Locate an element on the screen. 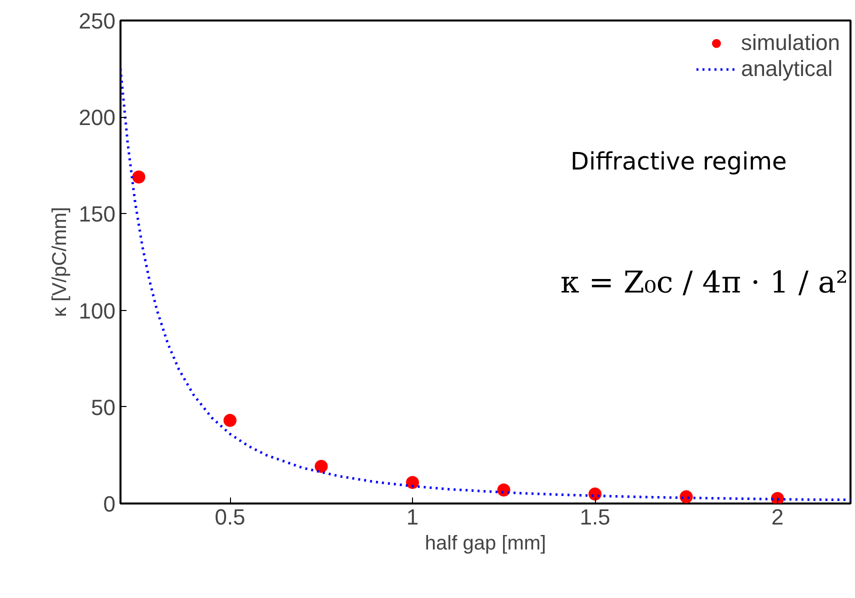  x-tick-label: 0.5 is located at coordinates (230, 517).